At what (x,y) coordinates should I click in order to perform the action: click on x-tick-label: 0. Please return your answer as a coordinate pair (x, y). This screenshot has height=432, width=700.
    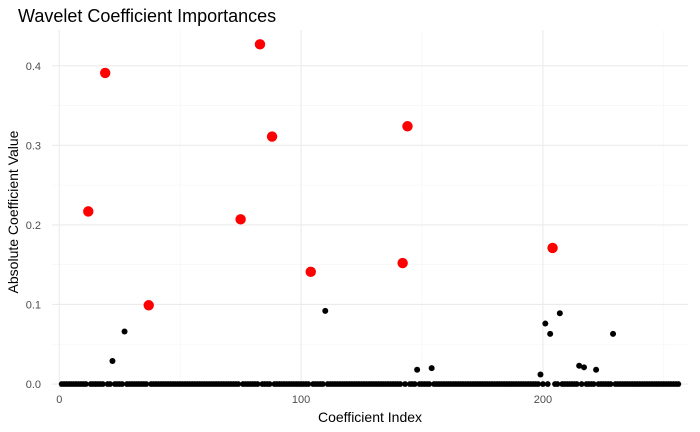
    Looking at the image, I should click on (59, 400).